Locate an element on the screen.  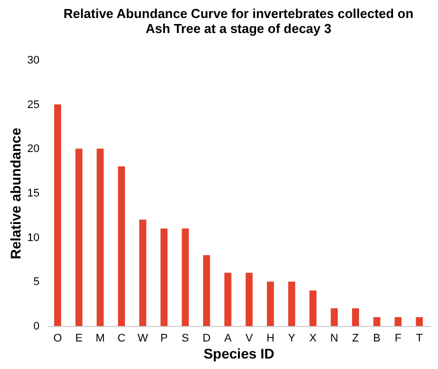
x-tick-label: F is located at coordinates (398, 338).